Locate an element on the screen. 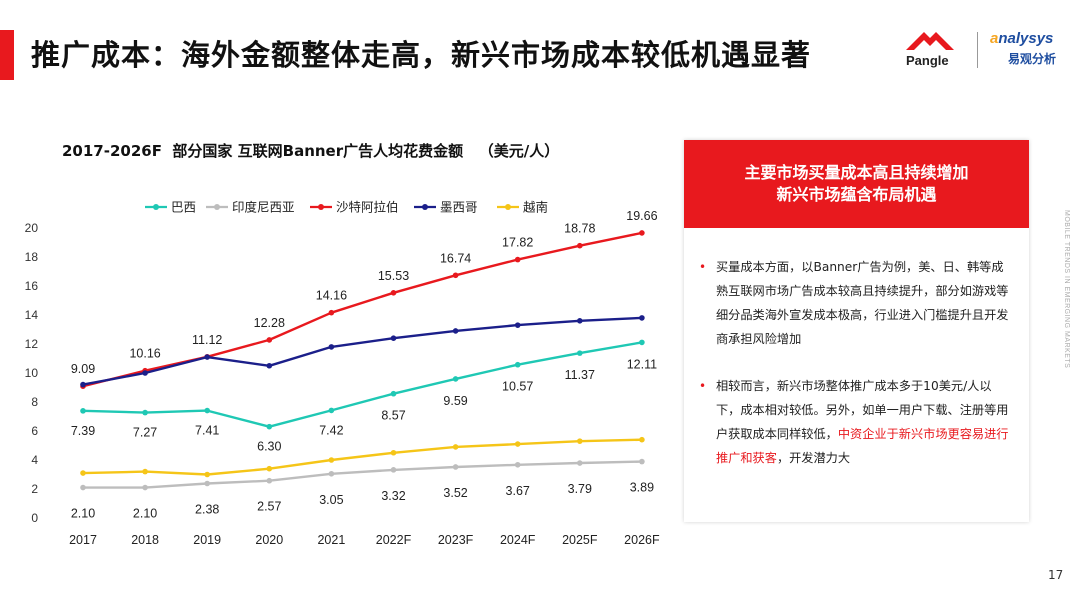 The width and height of the screenshot is (1080, 608). panel-heading-line2: 新兴市场蕴含布局机遇 is located at coordinates (856, 194).